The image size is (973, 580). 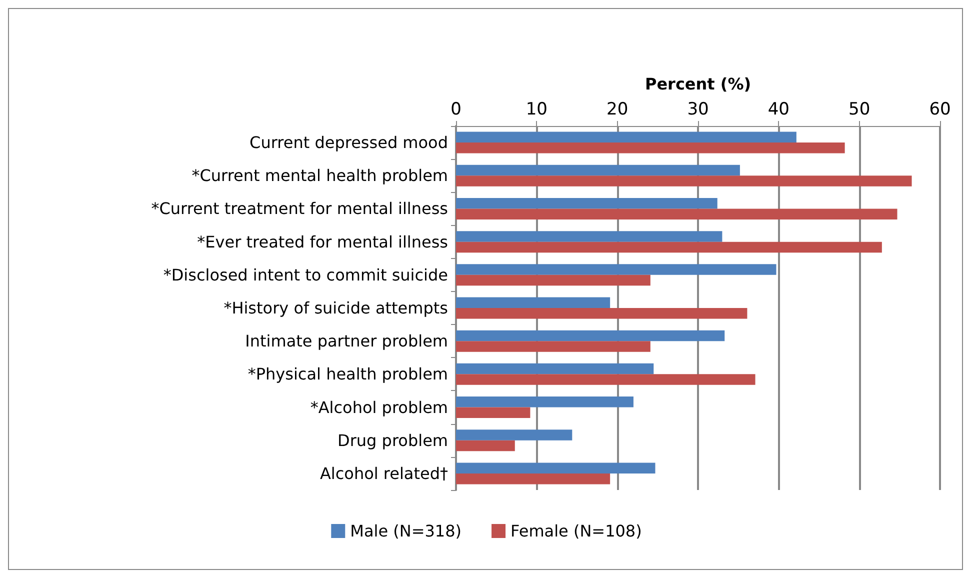 What do you see at coordinates (379, 407) in the screenshot?
I see `y-tick-label: *Alcohol problem` at bounding box center [379, 407].